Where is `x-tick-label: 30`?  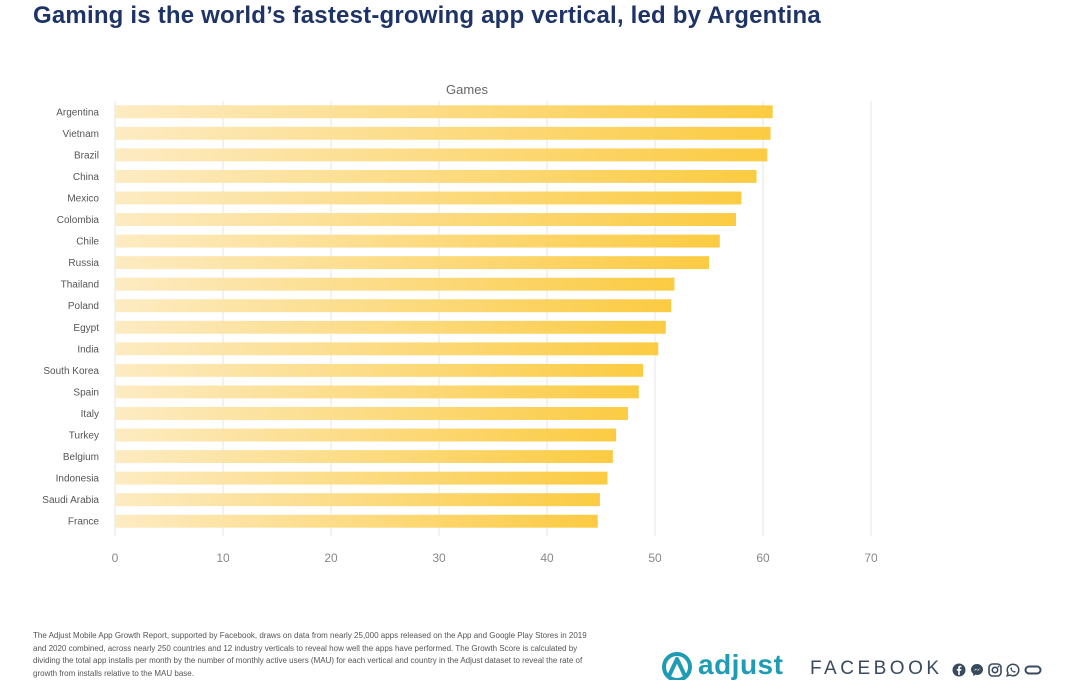 x-tick-label: 30 is located at coordinates (439, 558).